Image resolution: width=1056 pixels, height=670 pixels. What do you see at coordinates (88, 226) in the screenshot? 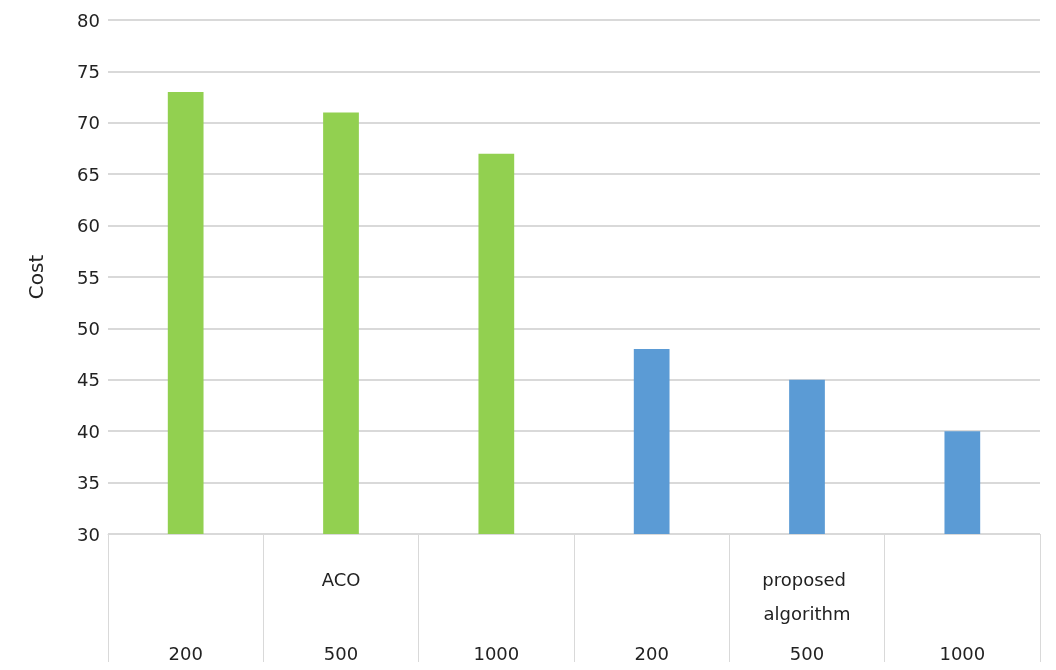
I see `y-tick-label: 60` at bounding box center [88, 226].